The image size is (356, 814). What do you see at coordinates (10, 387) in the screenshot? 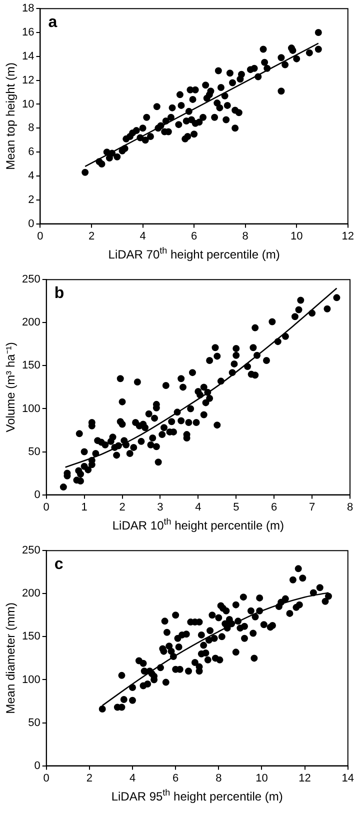
I see `y-axis-title: Volume (m³ ha⁻¹)` at bounding box center [10, 387].